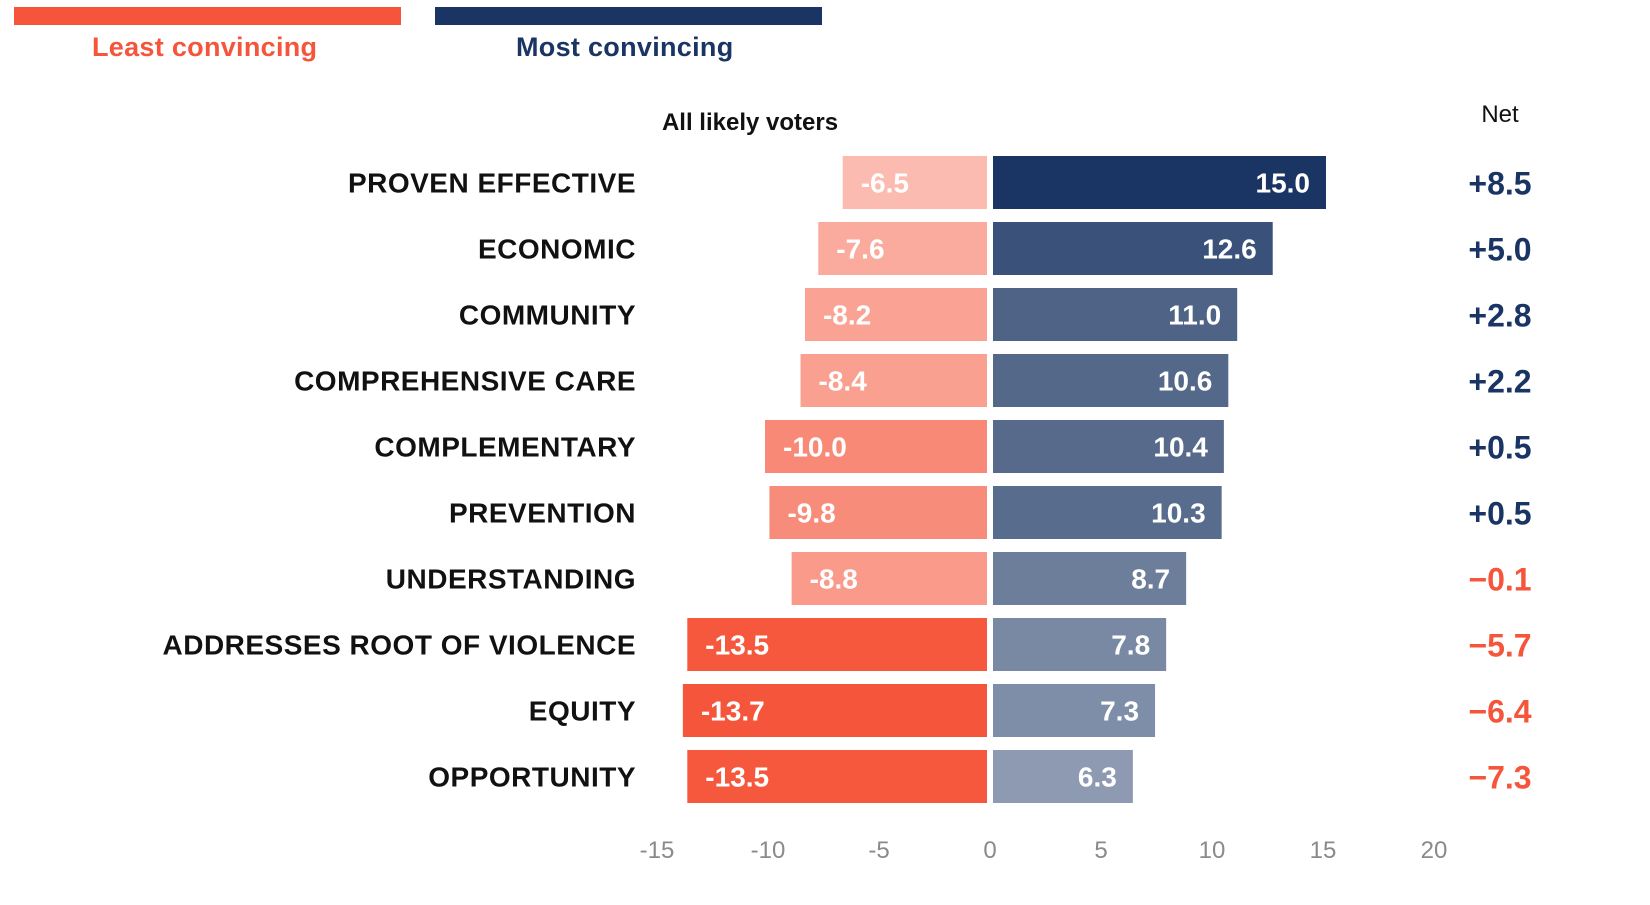 Image resolution: width=1650 pixels, height=905 pixels. I want to click on net-column-header: Net, so click(1500, 114).